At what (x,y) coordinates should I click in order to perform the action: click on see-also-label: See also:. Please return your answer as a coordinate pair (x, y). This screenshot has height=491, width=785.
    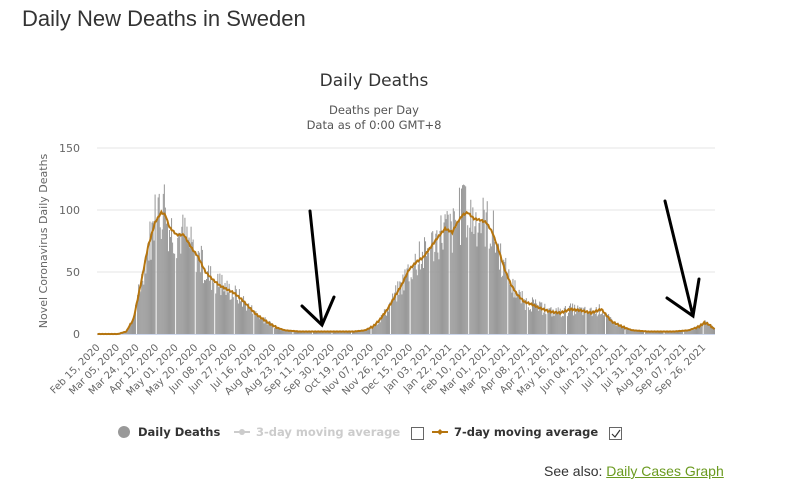
    Looking at the image, I should click on (573, 471).